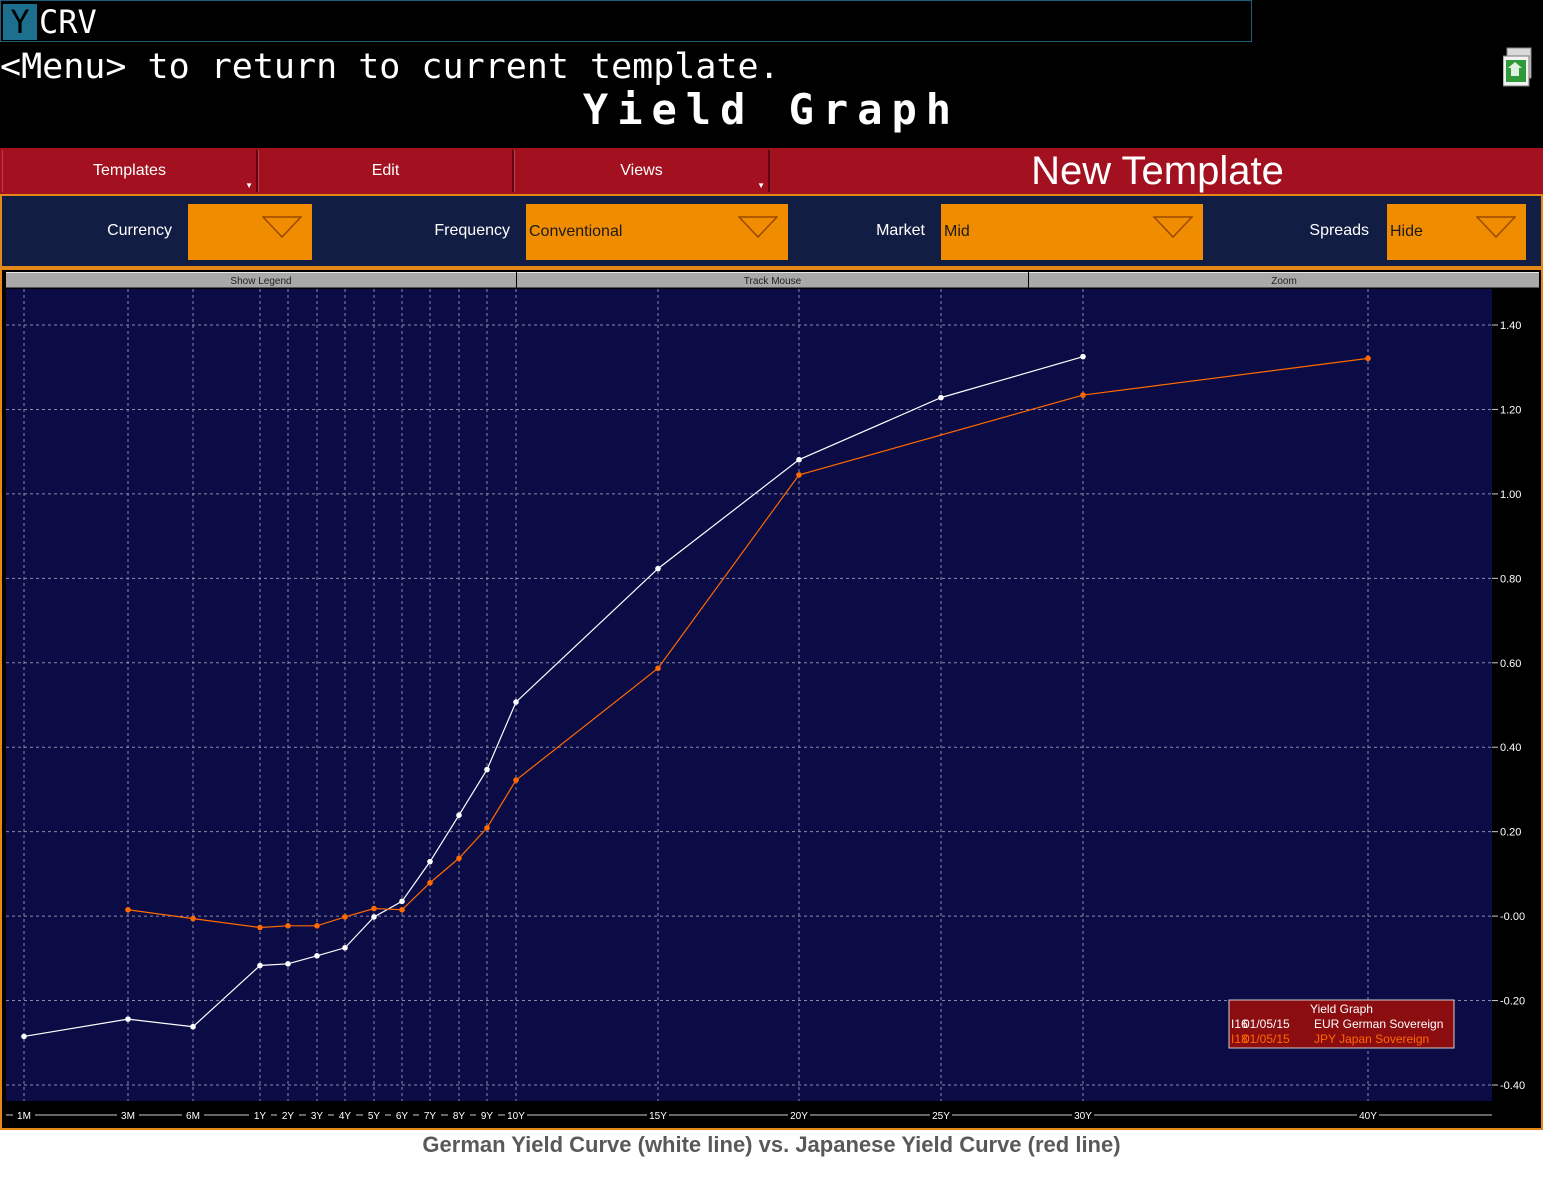 This screenshot has width=1543, height=1180. I want to click on frequency-value: Conventional, so click(576, 231).